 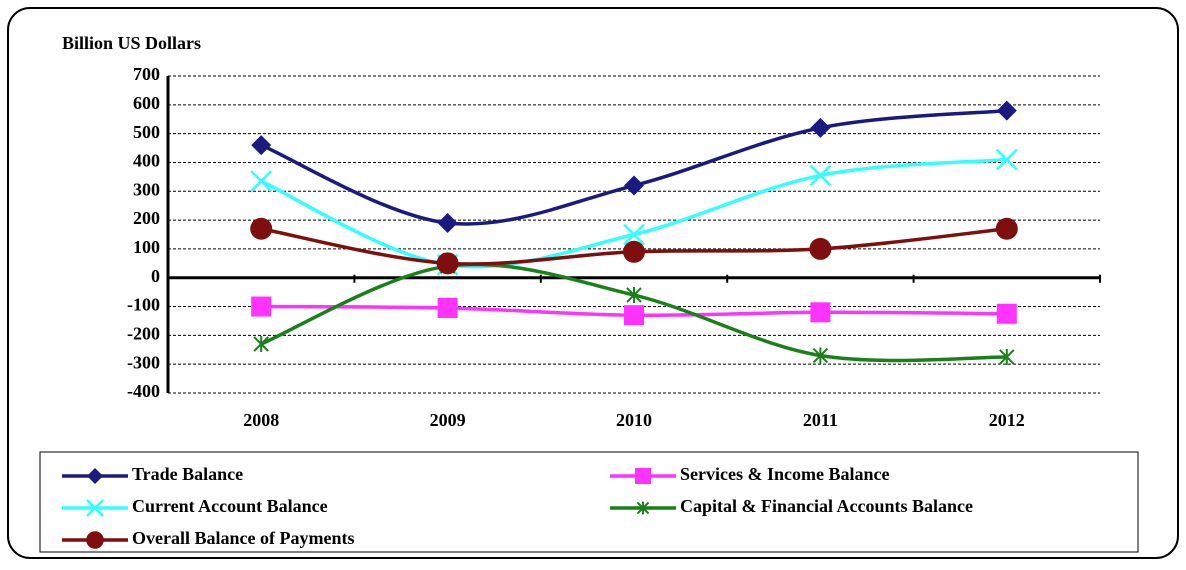 What do you see at coordinates (143, 362) in the screenshot?
I see `y-tick-label: -300` at bounding box center [143, 362].